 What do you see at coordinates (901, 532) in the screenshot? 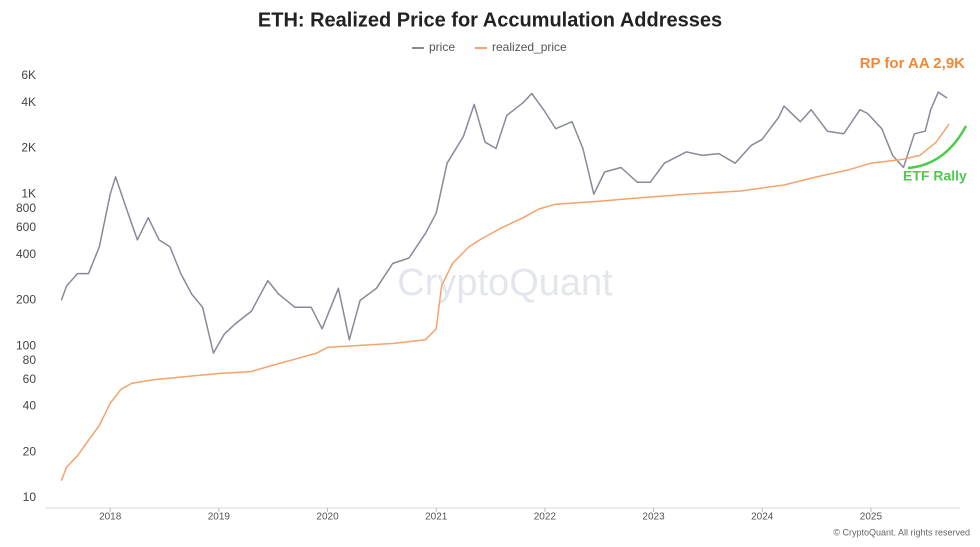
I see `footer: © CryptoQuant. All rights reserved` at bounding box center [901, 532].